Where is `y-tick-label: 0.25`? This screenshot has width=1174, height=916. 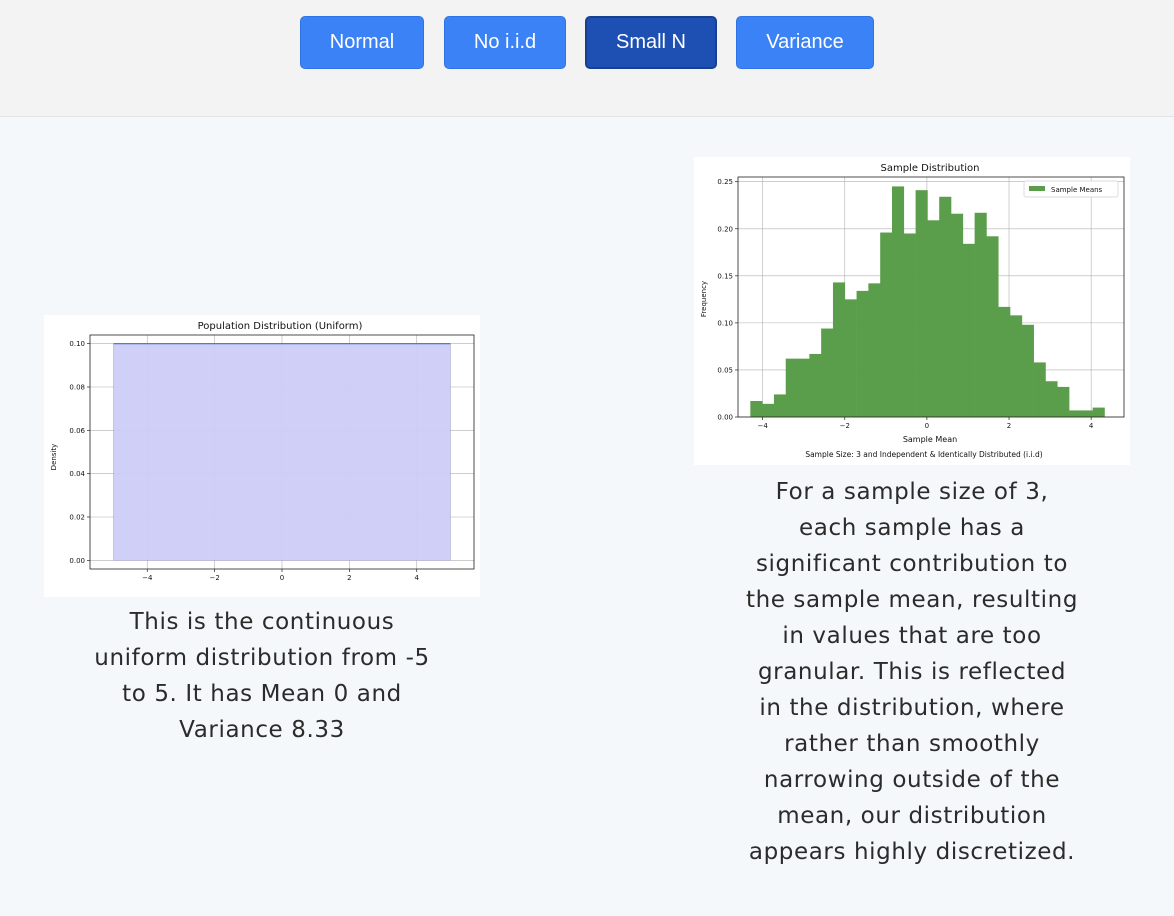
y-tick-label: 0.25 is located at coordinates (725, 182).